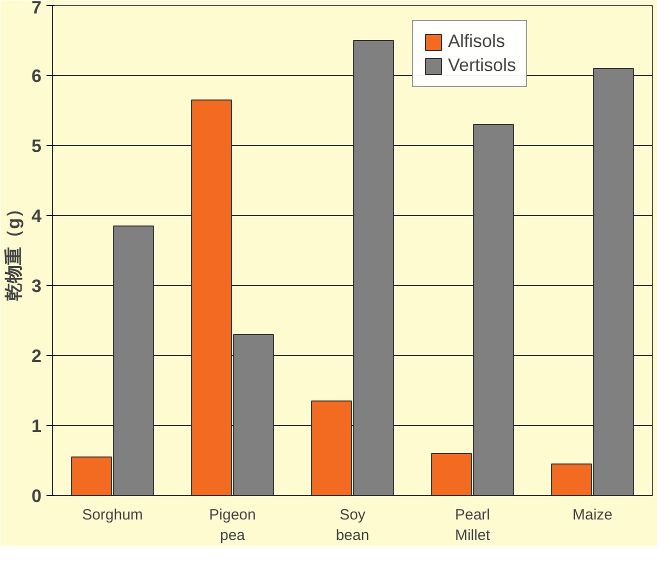 This screenshot has width=670, height=564. I want to click on y-tick-label: 0, so click(36, 496).